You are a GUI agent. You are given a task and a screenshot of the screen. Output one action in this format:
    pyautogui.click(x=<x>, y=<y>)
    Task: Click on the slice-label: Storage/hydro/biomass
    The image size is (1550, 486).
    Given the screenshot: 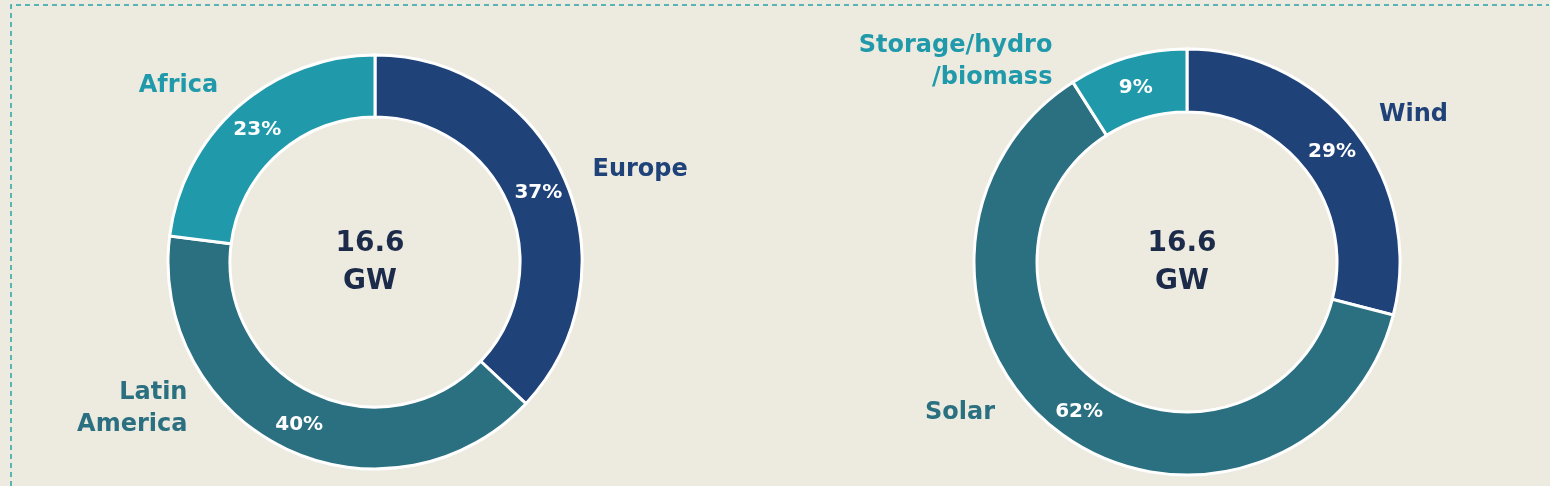 What is the action you would take?
    pyautogui.click(x=955, y=59)
    